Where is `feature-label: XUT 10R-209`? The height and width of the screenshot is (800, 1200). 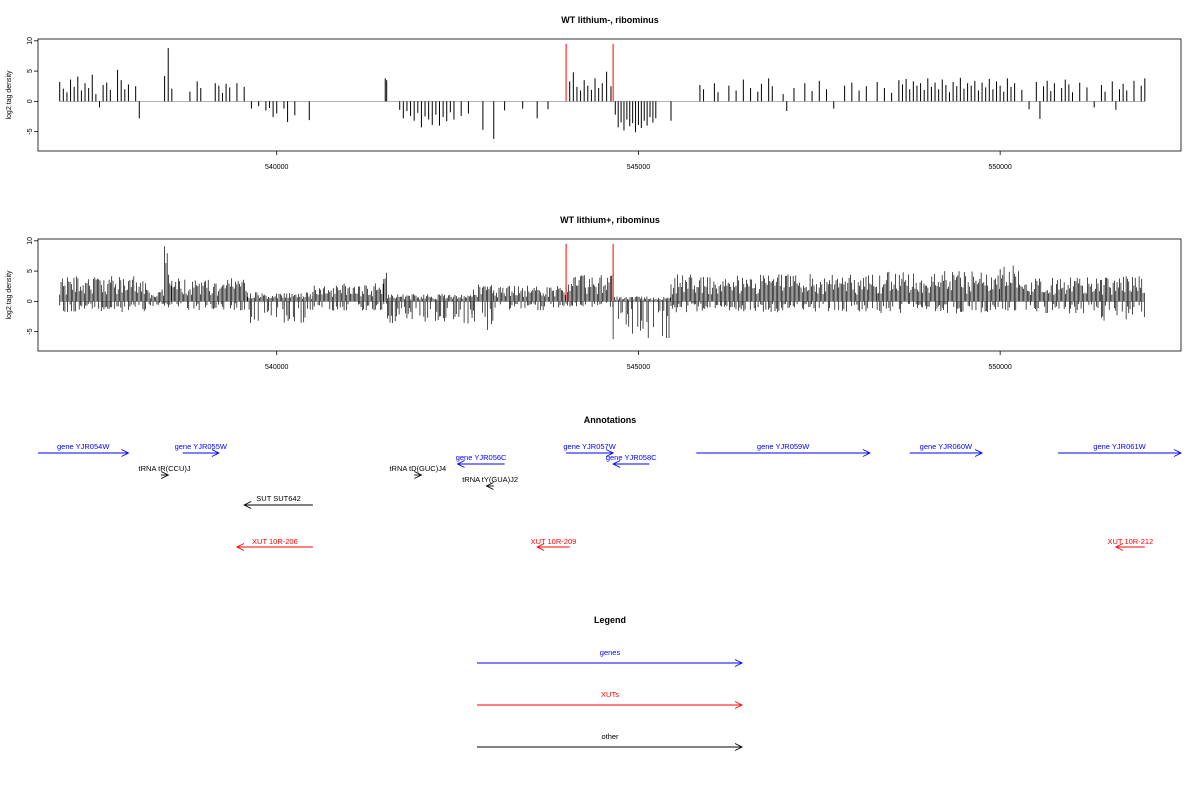 feature-label: XUT 10R-209 is located at coordinates (554, 541).